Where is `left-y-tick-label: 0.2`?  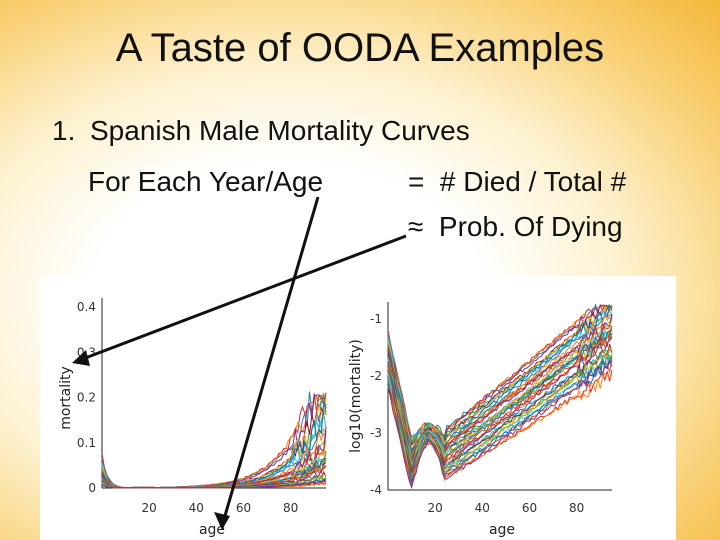 left-y-tick-label: 0.2 is located at coordinates (86, 398).